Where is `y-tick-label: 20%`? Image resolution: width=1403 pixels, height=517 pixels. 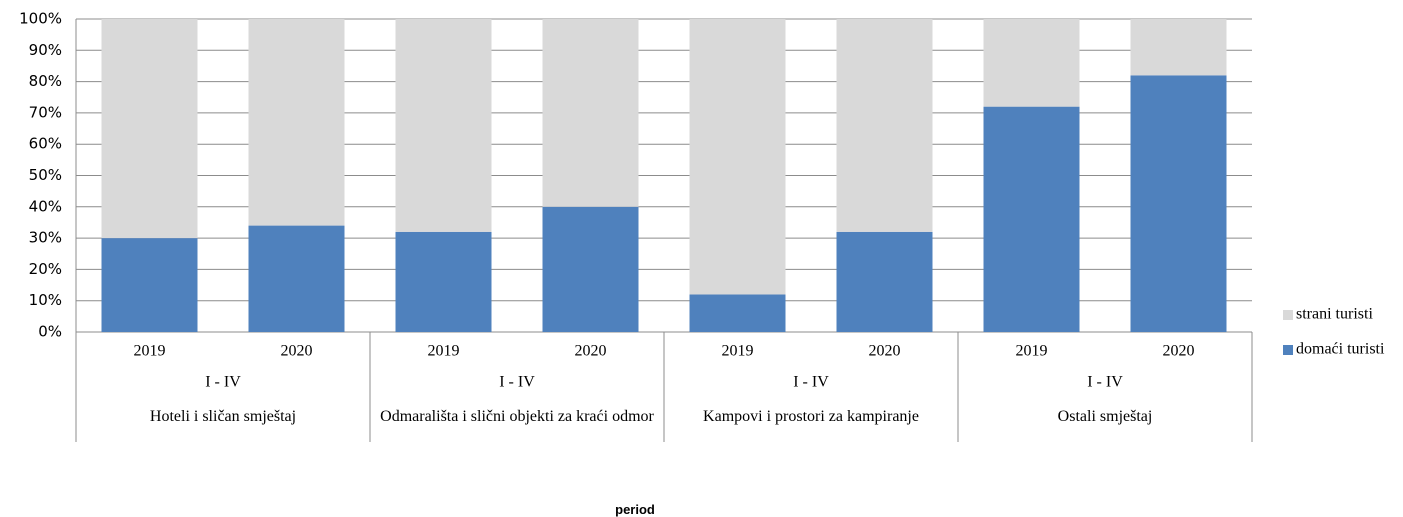
y-tick-label: 20% is located at coordinates (45, 269).